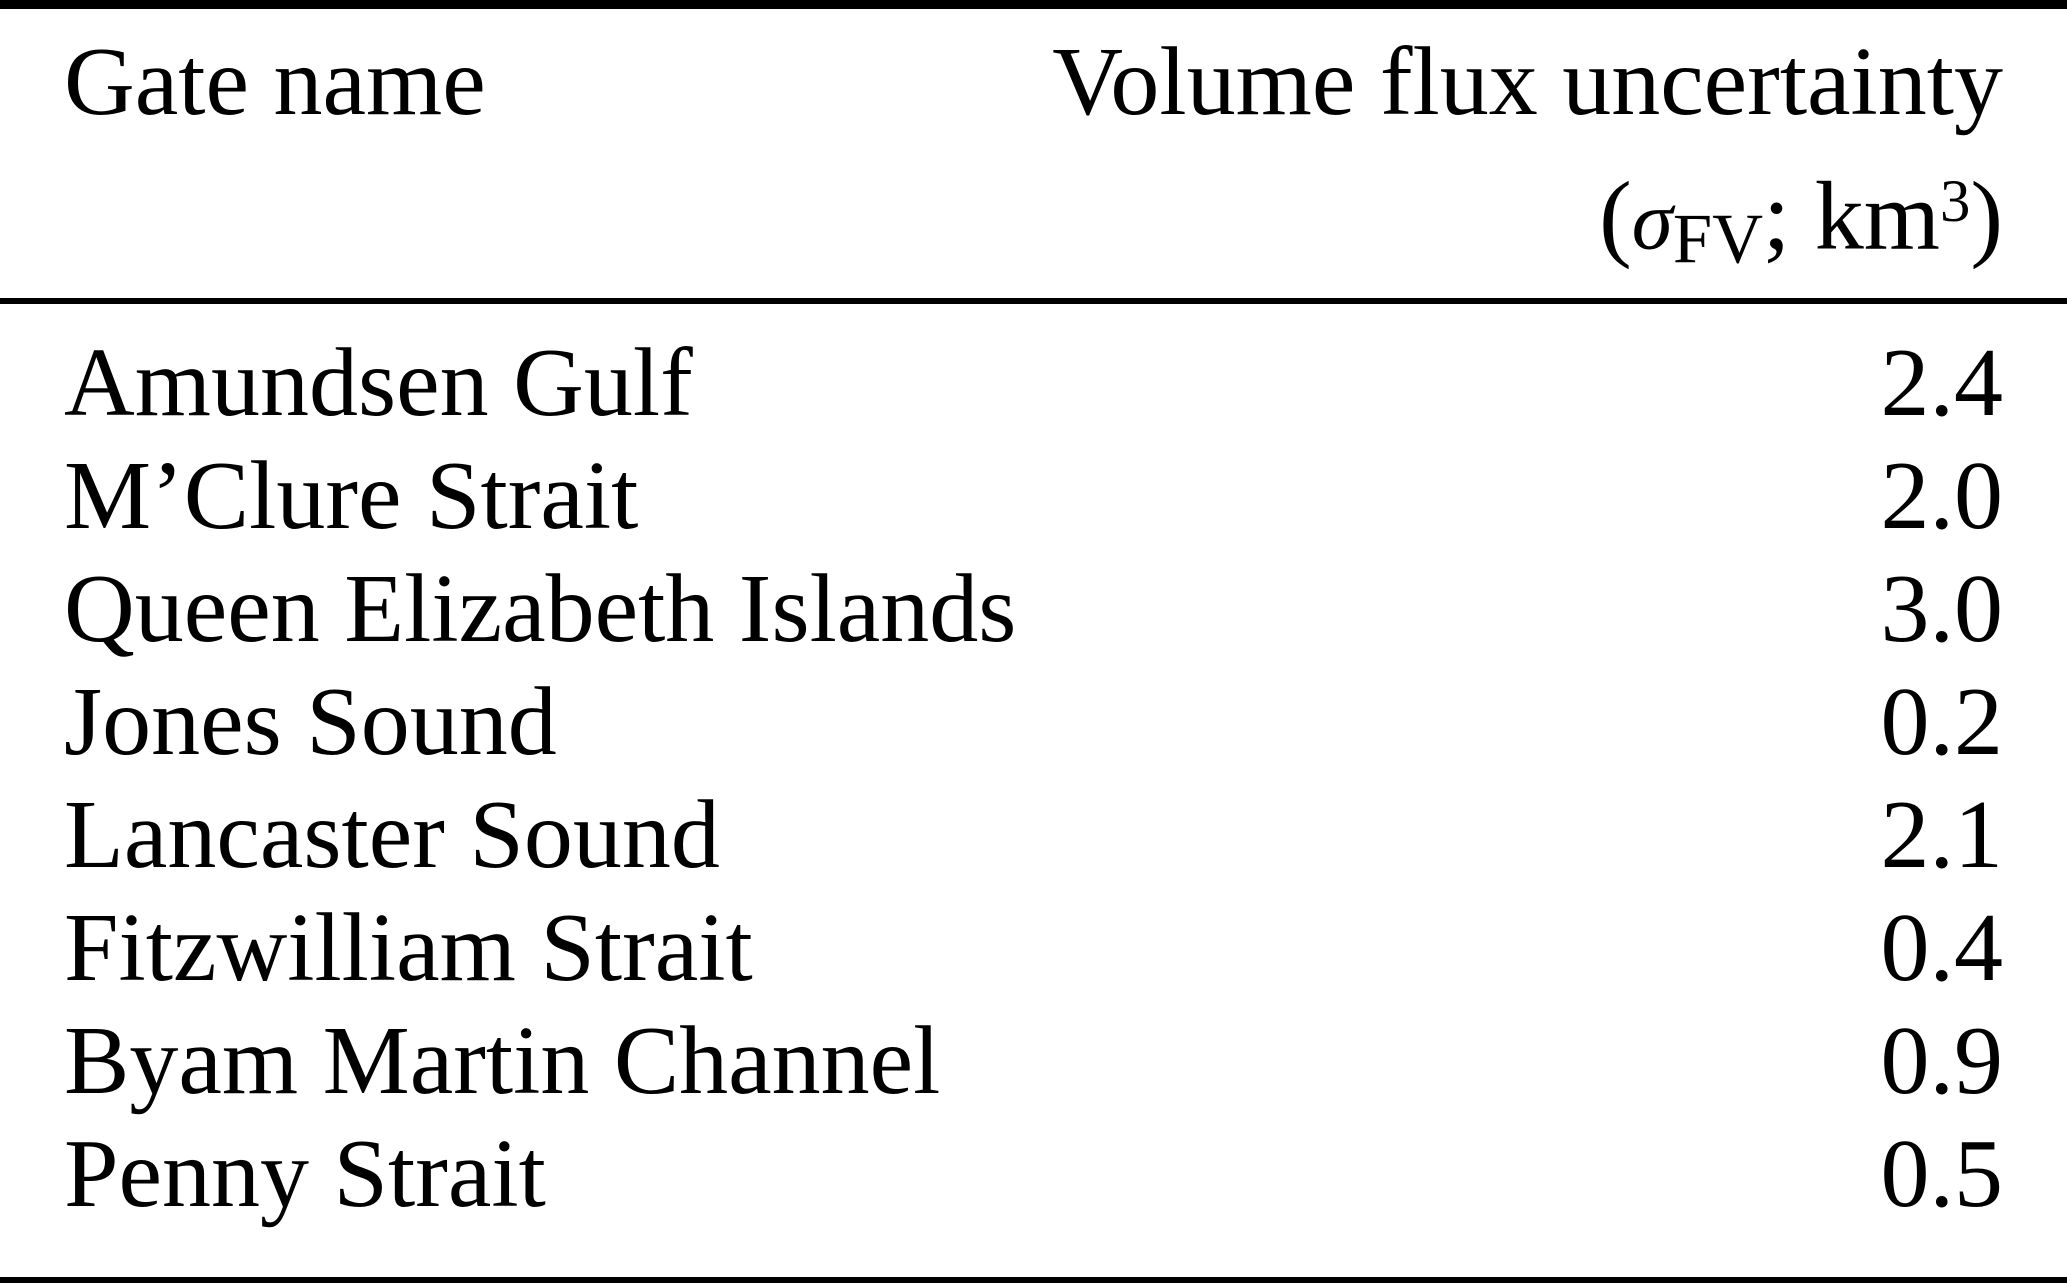 The image size is (2067, 1285). What do you see at coordinates (1033, 609) in the screenshot?
I see `table-row: Queen Elizabeth Islands 3.0` at bounding box center [1033, 609].